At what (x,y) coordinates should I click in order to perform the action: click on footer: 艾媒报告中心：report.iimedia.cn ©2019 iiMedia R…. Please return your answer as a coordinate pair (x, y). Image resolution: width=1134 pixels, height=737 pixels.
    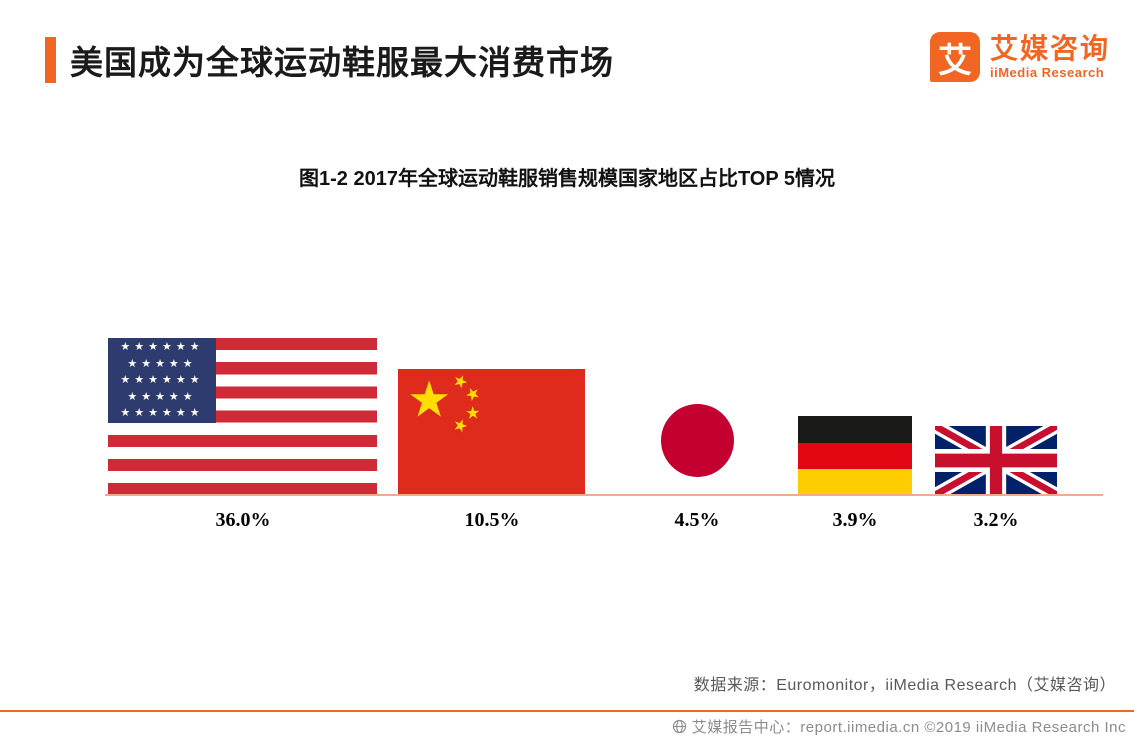
    Looking at the image, I should click on (899, 726).